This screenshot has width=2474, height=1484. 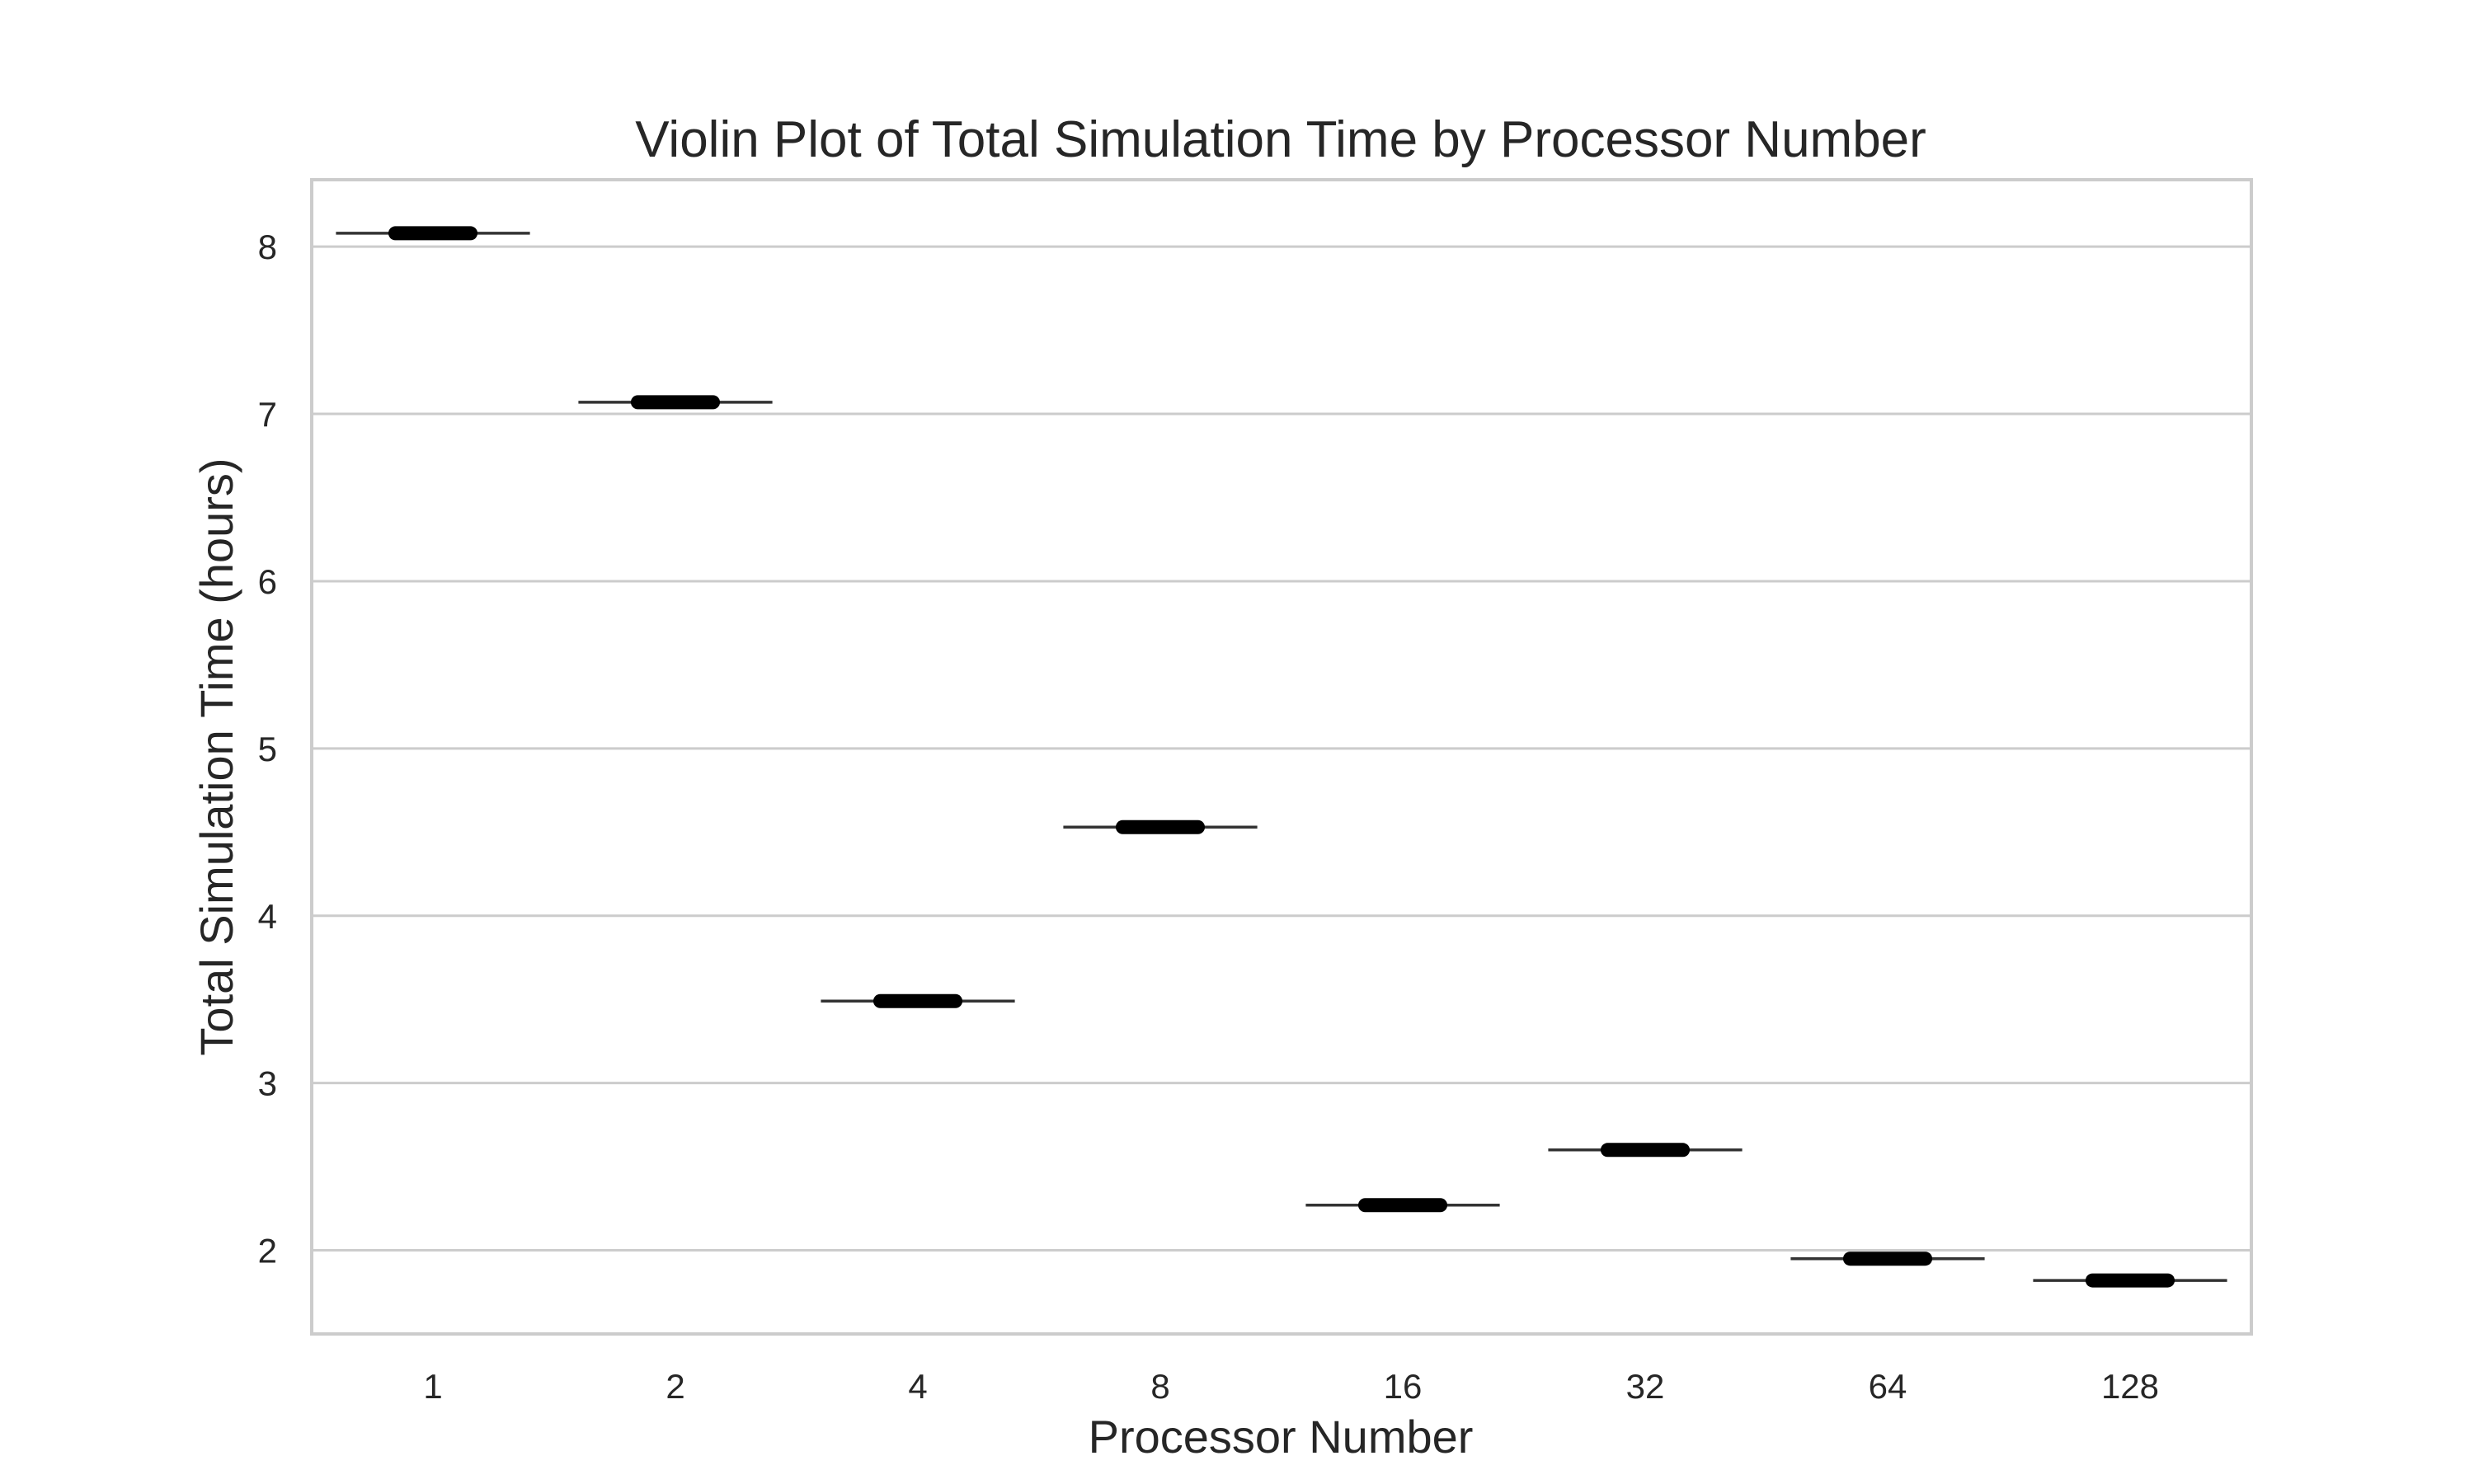 I want to click on x-tick-label: 2, so click(x=675, y=1386).